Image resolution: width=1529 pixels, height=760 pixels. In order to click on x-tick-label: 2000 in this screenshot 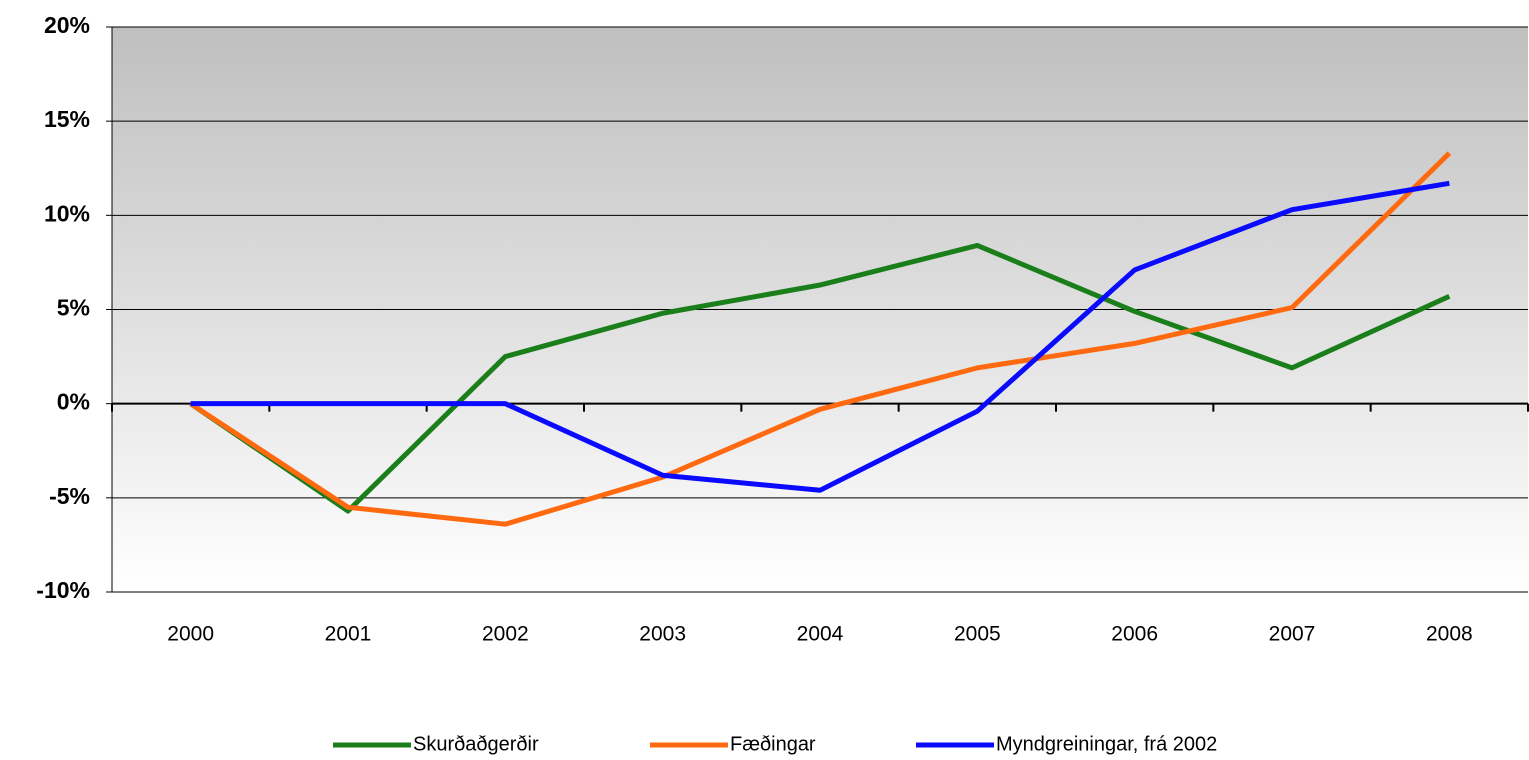, I will do `click(190, 634)`.